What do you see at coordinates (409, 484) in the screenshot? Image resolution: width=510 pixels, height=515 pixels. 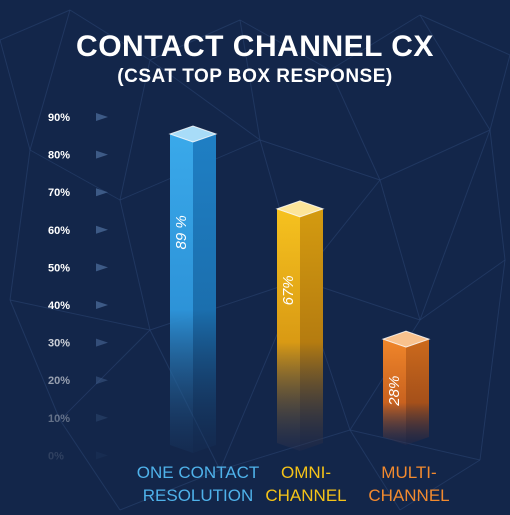 I see `category-label-3: MULTI- CHANNEL` at bounding box center [409, 484].